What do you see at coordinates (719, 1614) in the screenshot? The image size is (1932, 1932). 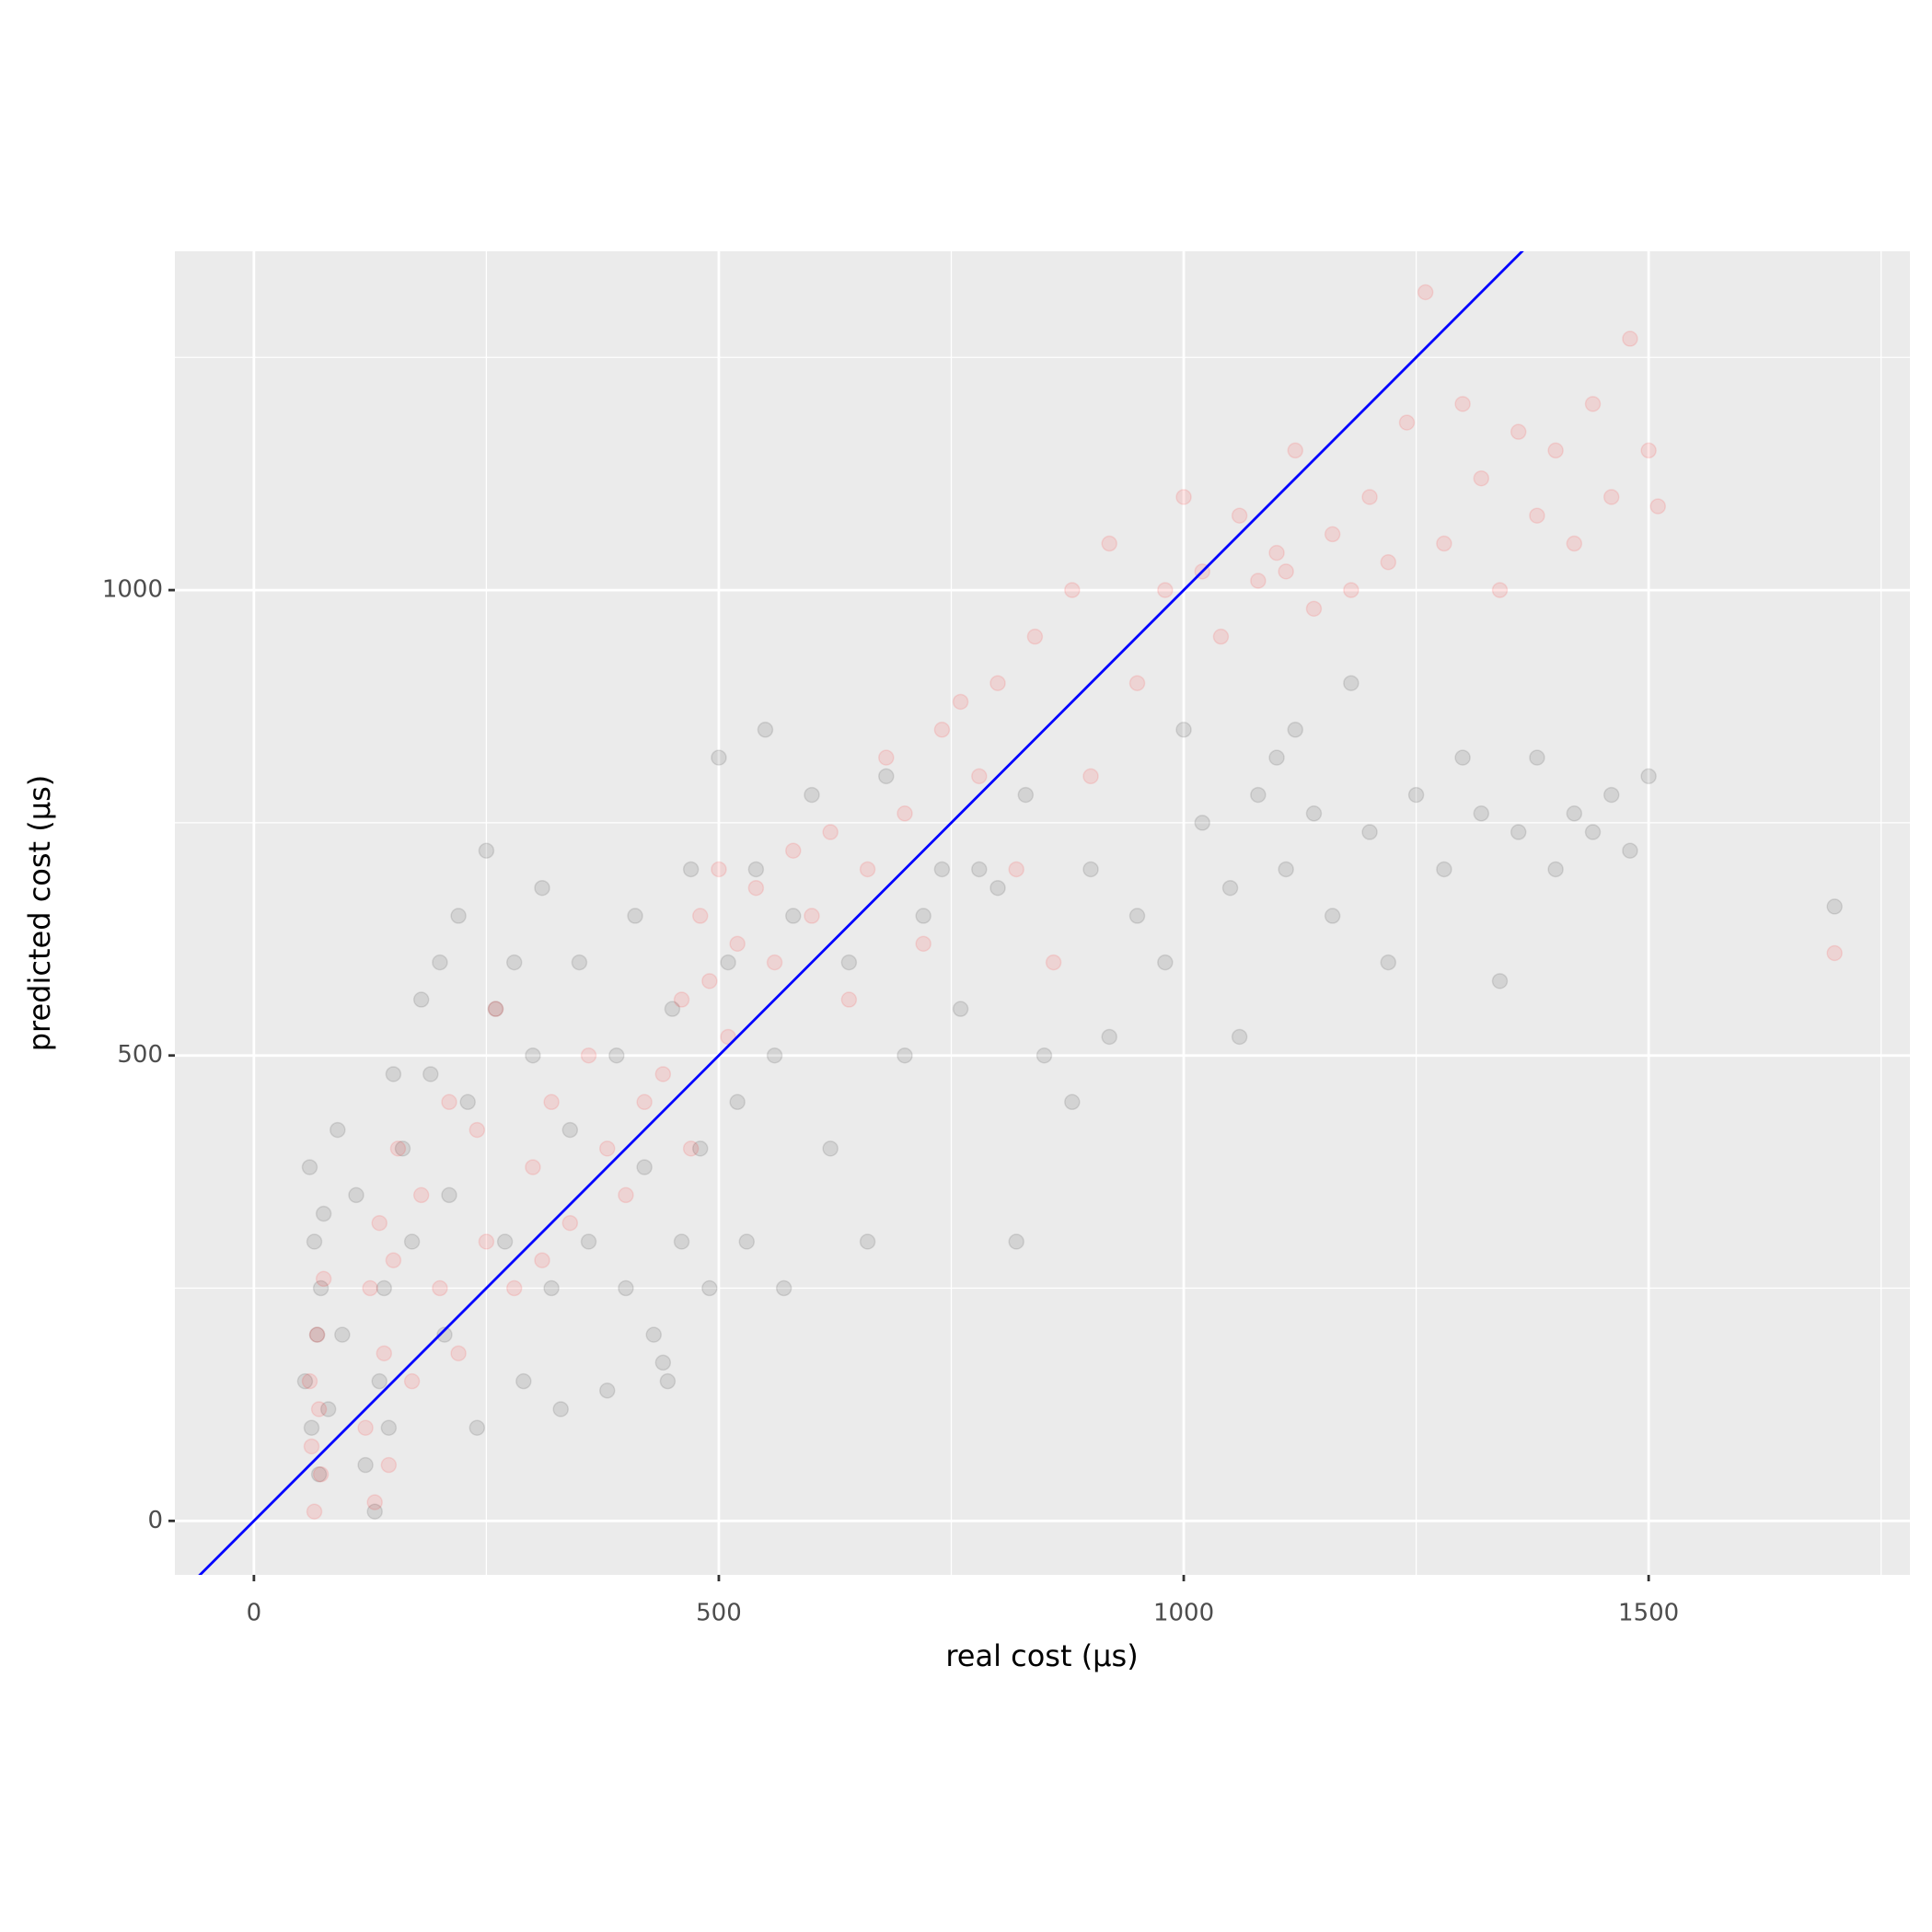 I see `x-tick-label: 500` at bounding box center [719, 1614].